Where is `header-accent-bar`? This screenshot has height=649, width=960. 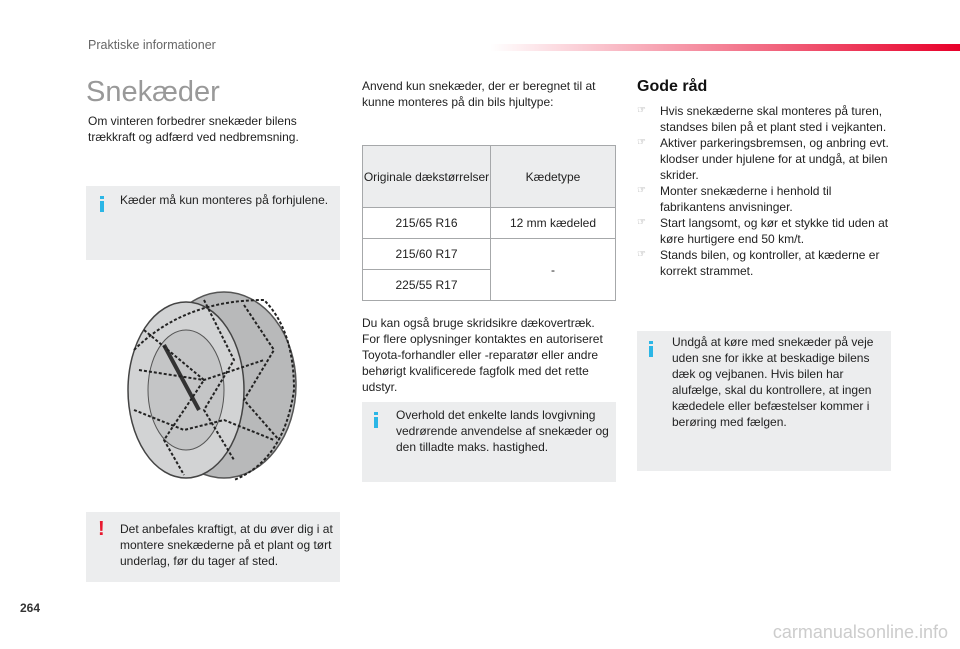
header-accent-bar is located at coordinates (725, 47).